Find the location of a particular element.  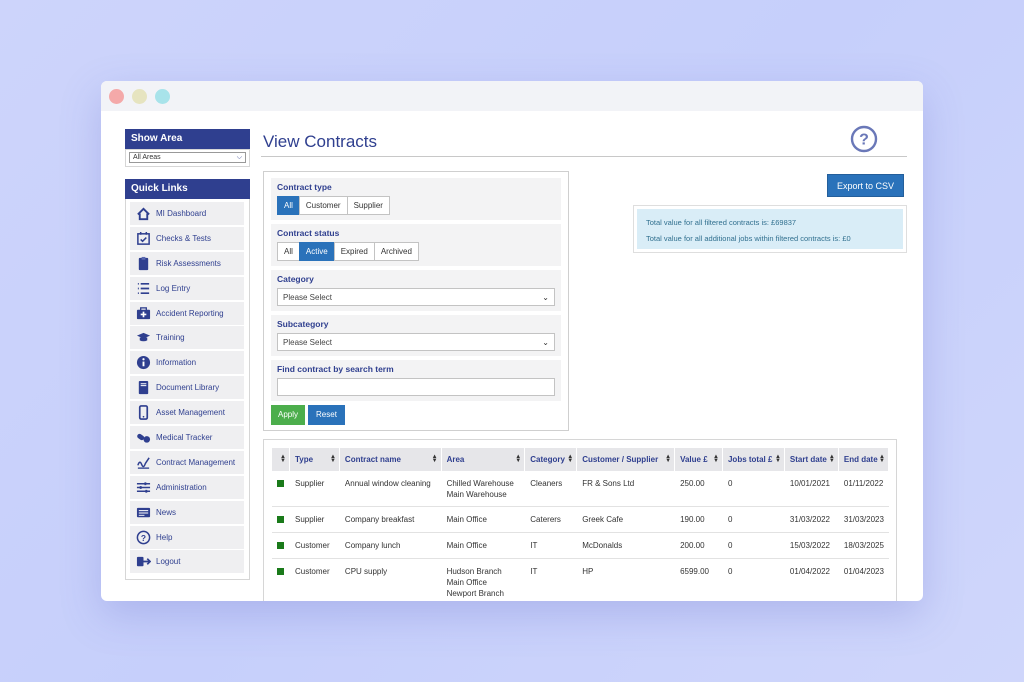

sidebar-item-mi-dashboard: MI Dashboard is located at coordinates (187, 213).